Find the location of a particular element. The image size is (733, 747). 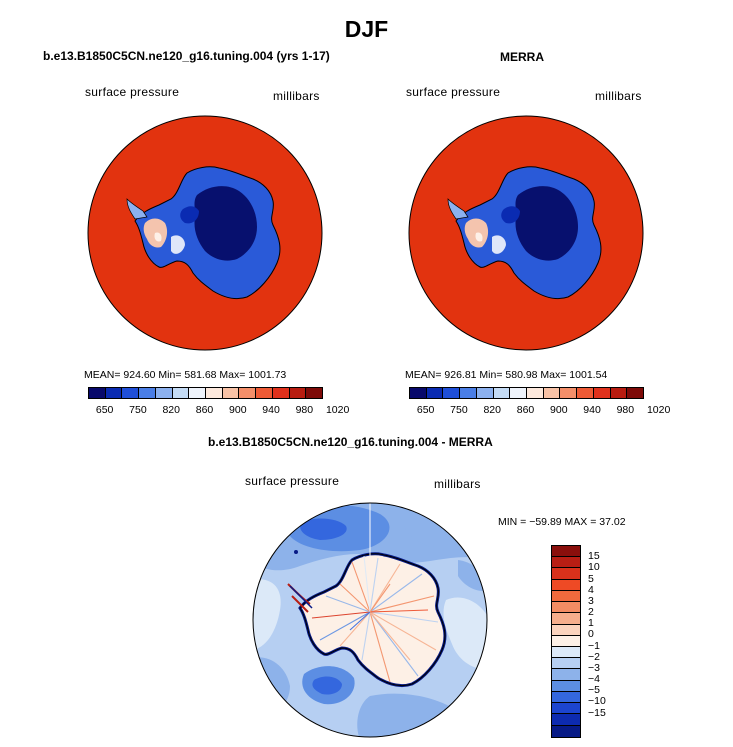

diff-colorbar-label: −1 is located at coordinates (594, 645).